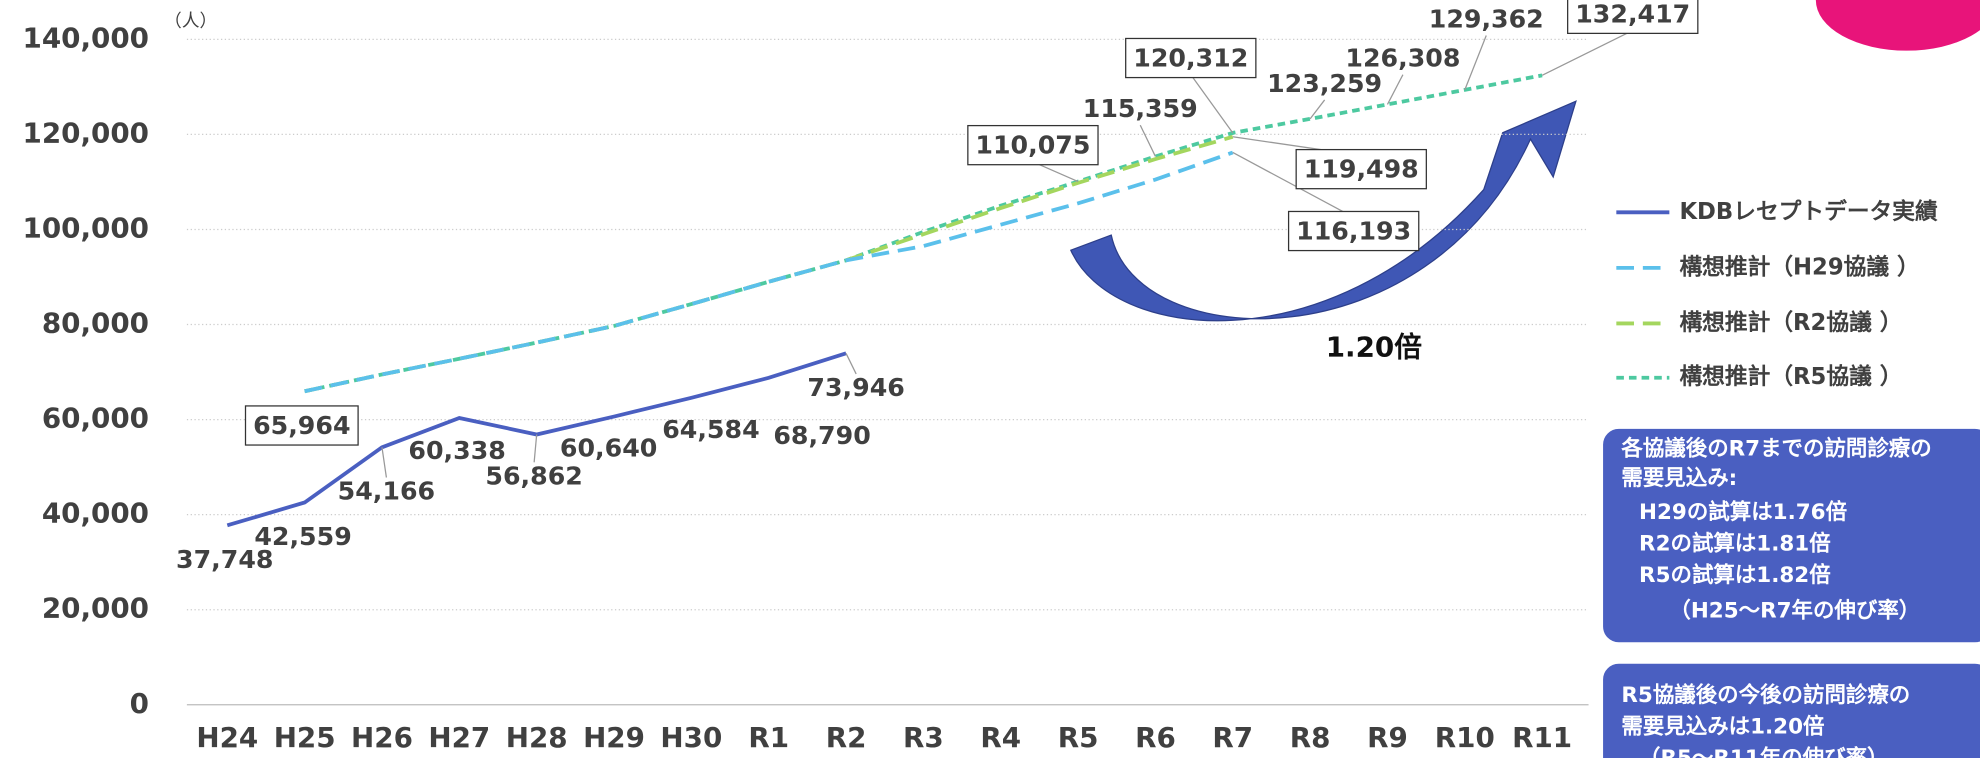 Image resolution: width=1980 pixels, height=758 pixels. What do you see at coordinates (456, 450) in the screenshot?
I see `data-label: 60,338` at bounding box center [456, 450].